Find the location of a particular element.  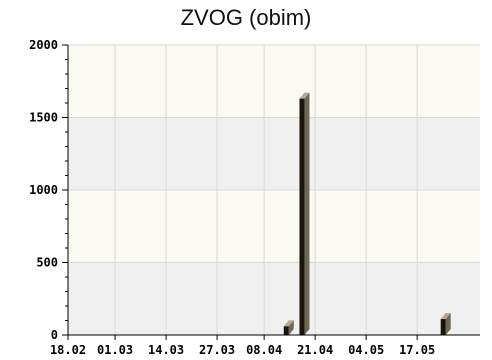

y-tick-label: 1000 is located at coordinates (43, 190).